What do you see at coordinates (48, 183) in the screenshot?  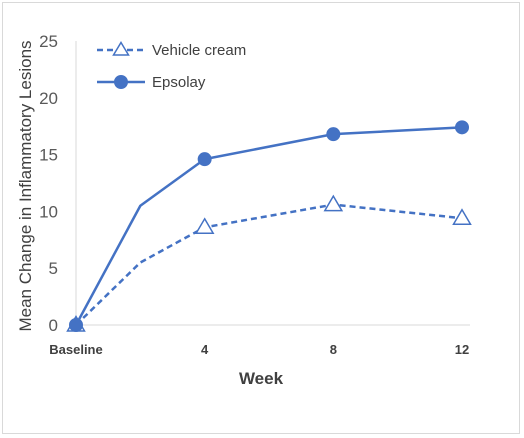 I see `y-tick-labels: 0 5 10 15 20 25` at bounding box center [48, 183].